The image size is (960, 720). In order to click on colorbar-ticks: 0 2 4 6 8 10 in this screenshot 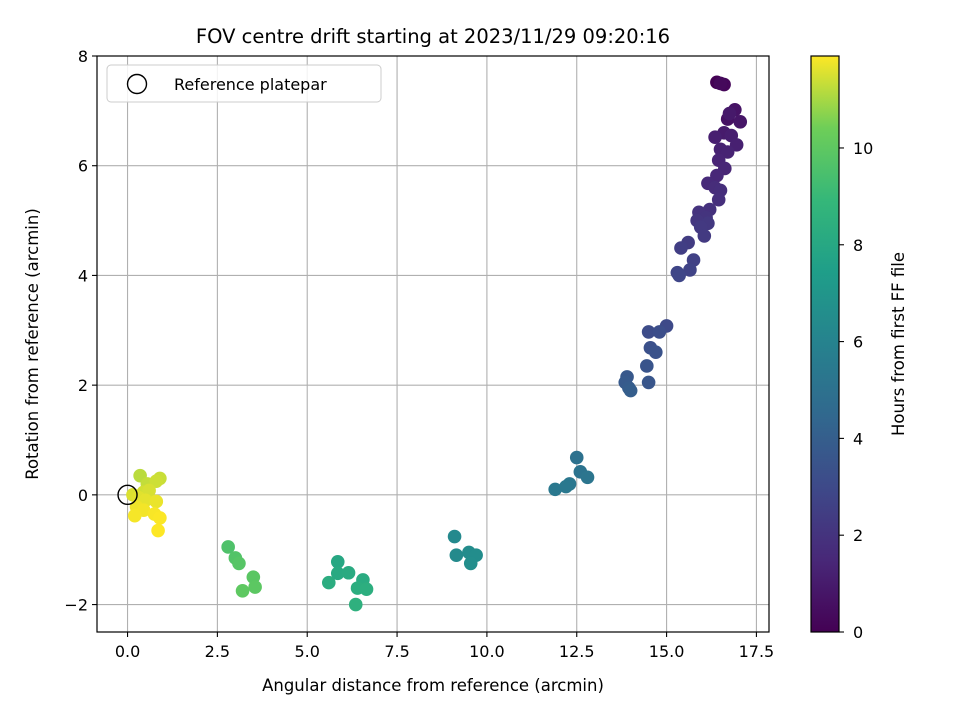, I will do `click(856, 390)`.